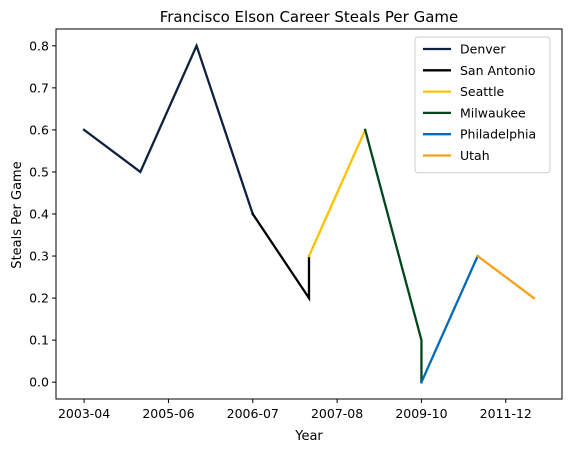 The width and height of the screenshot is (570, 453). I want to click on y-tick-label: 0.3, so click(39, 256).